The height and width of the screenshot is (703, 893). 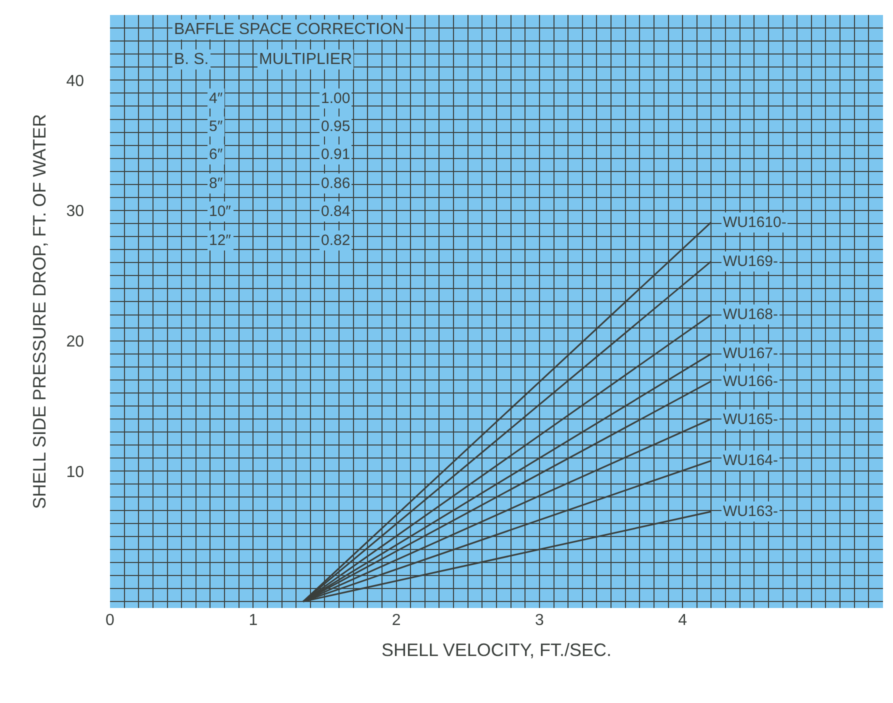 I want to click on series-label: WU168-, so click(x=750, y=314).